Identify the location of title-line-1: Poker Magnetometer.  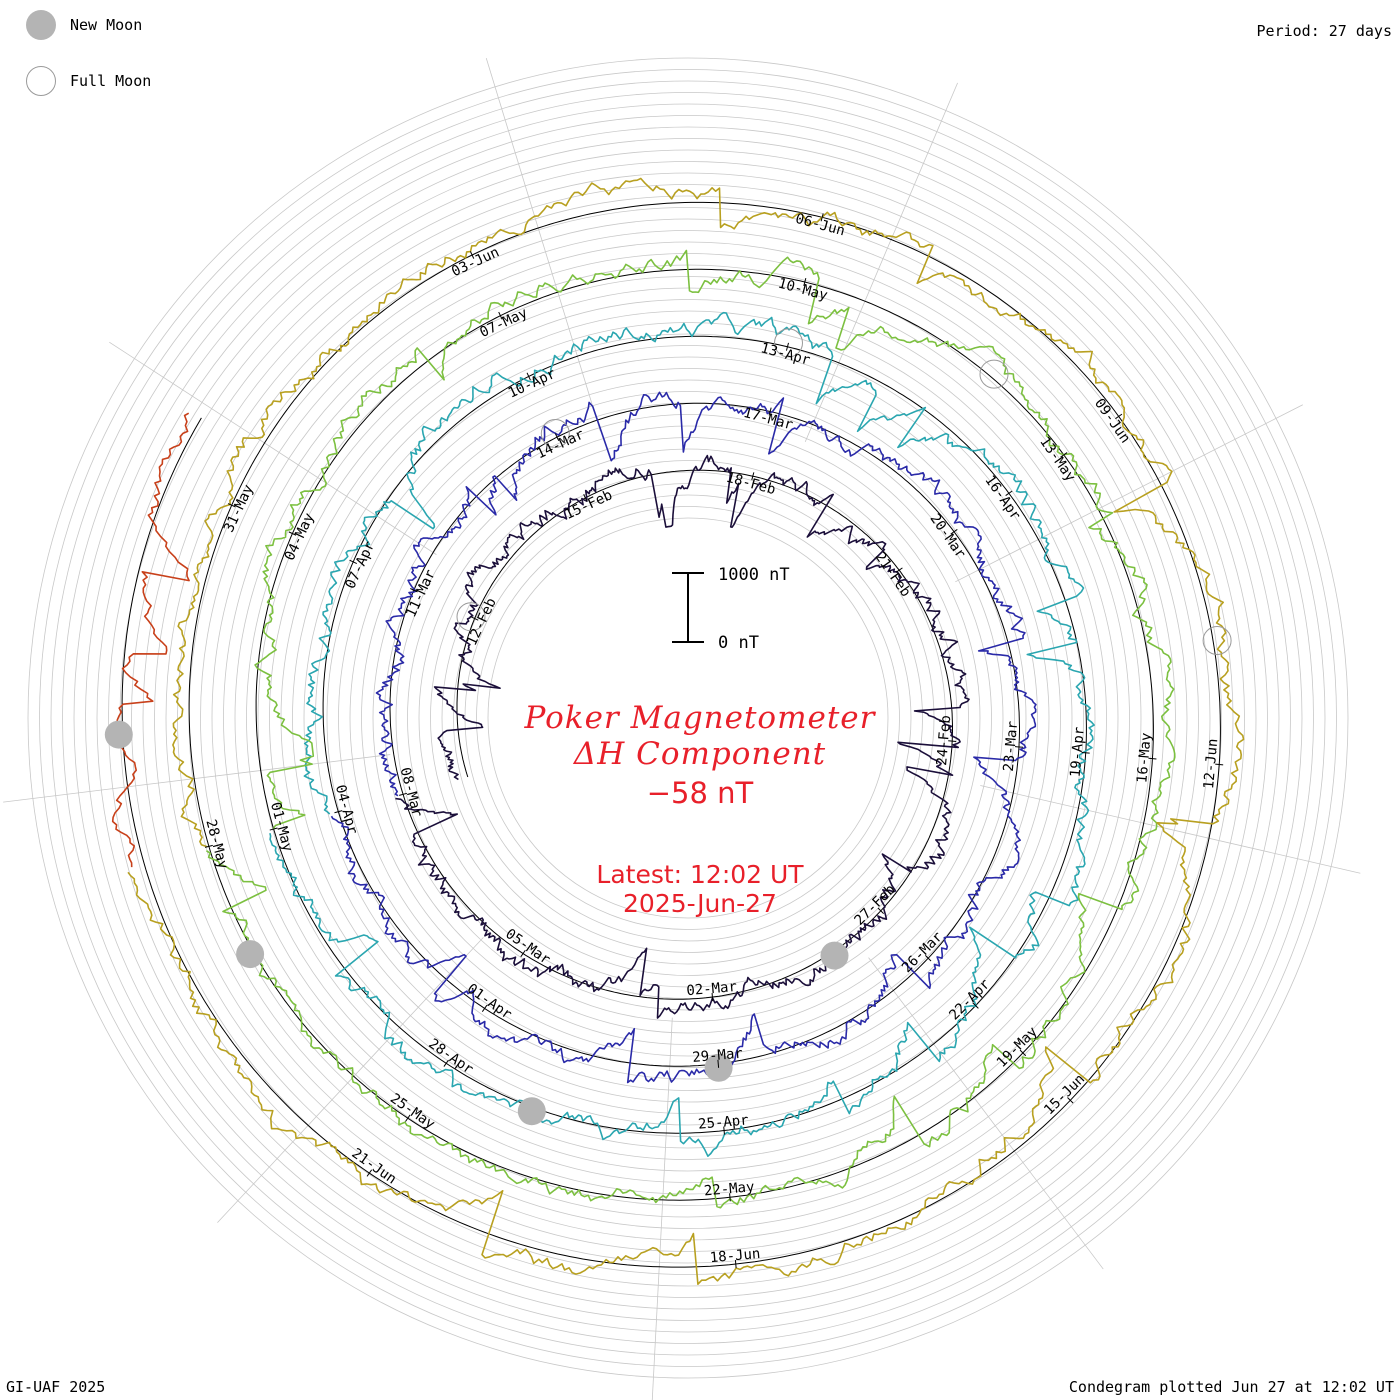
(700, 718).